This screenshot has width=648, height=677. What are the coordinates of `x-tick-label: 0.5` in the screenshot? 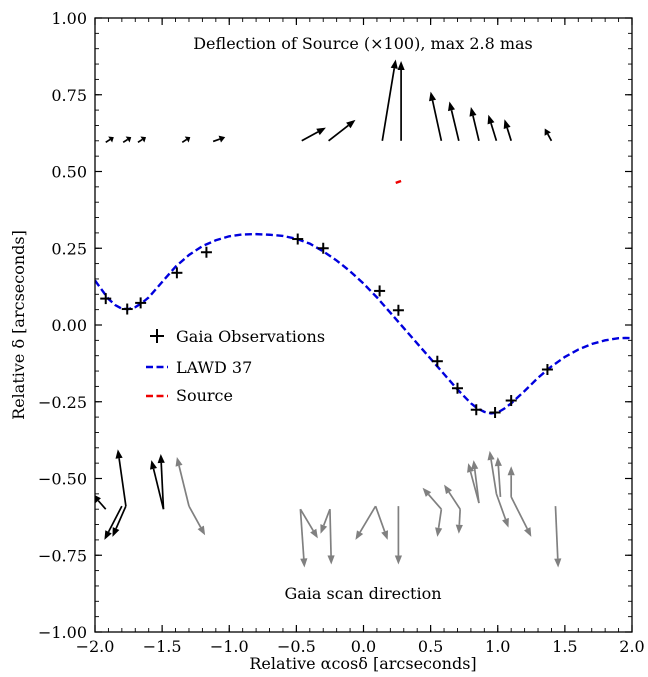 It's located at (430, 646).